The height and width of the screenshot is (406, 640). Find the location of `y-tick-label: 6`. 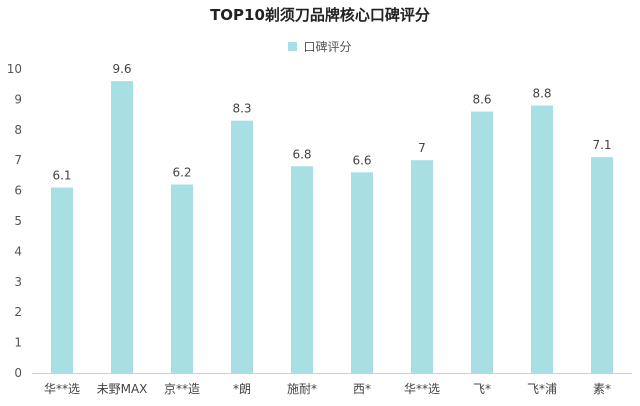

y-tick-label: 6 is located at coordinates (18, 191).